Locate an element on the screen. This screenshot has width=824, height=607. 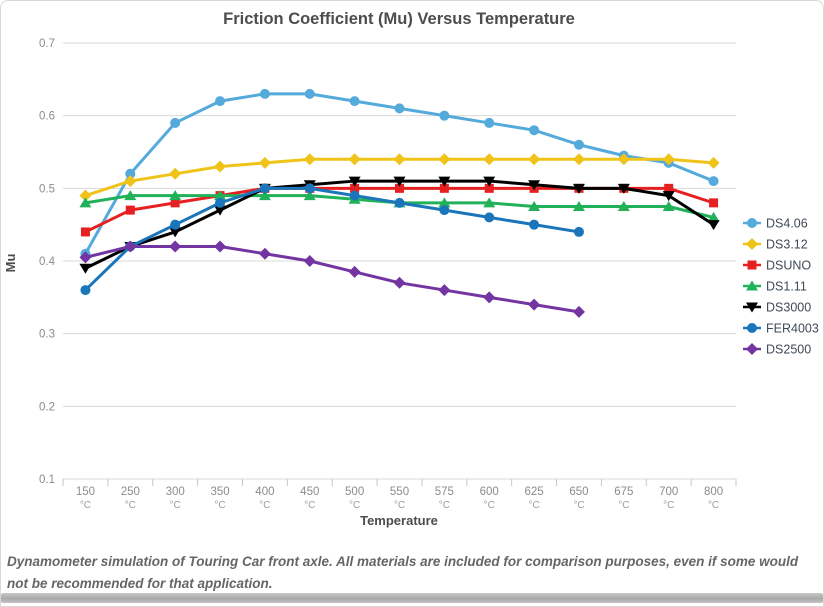
legend-item-DS3.12: DS3.12 is located at coordinates (775, 245).